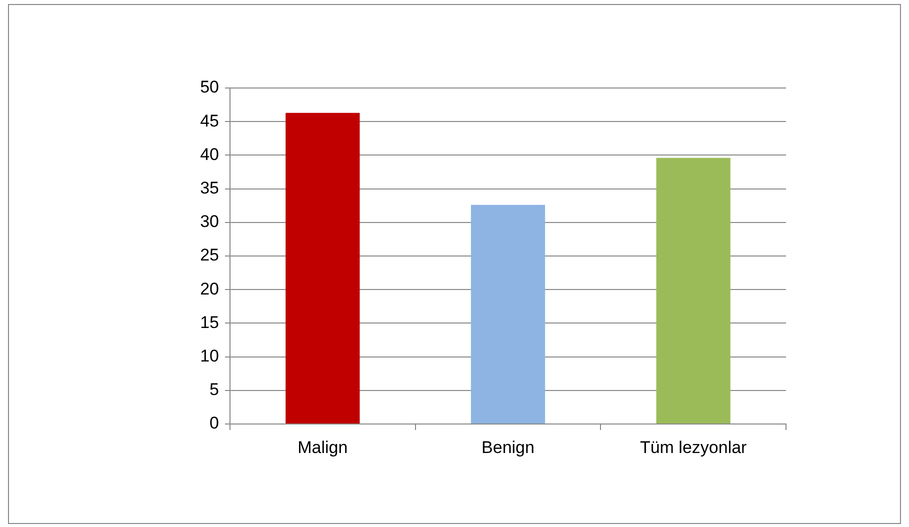  Describe the element at coordinates (508, 447) in the screenshot. I see `x-tick-label: Benign` at that location.